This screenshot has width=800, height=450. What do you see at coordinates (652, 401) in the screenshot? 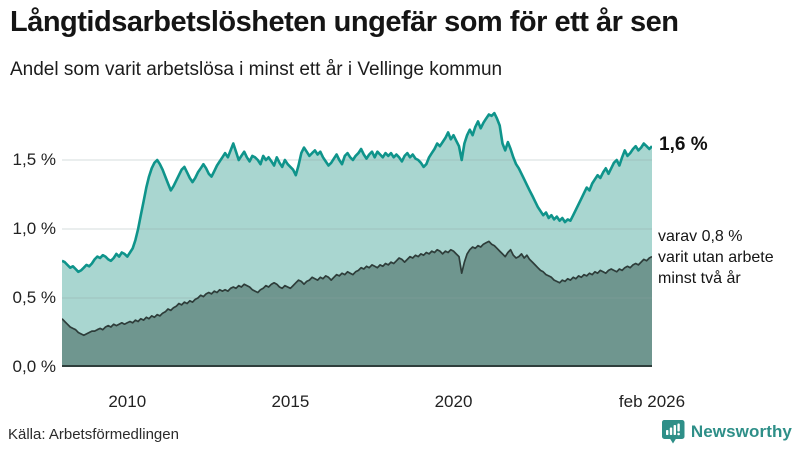
I see `x-tick-label: feb 2026` at bounding box center [652, 401].